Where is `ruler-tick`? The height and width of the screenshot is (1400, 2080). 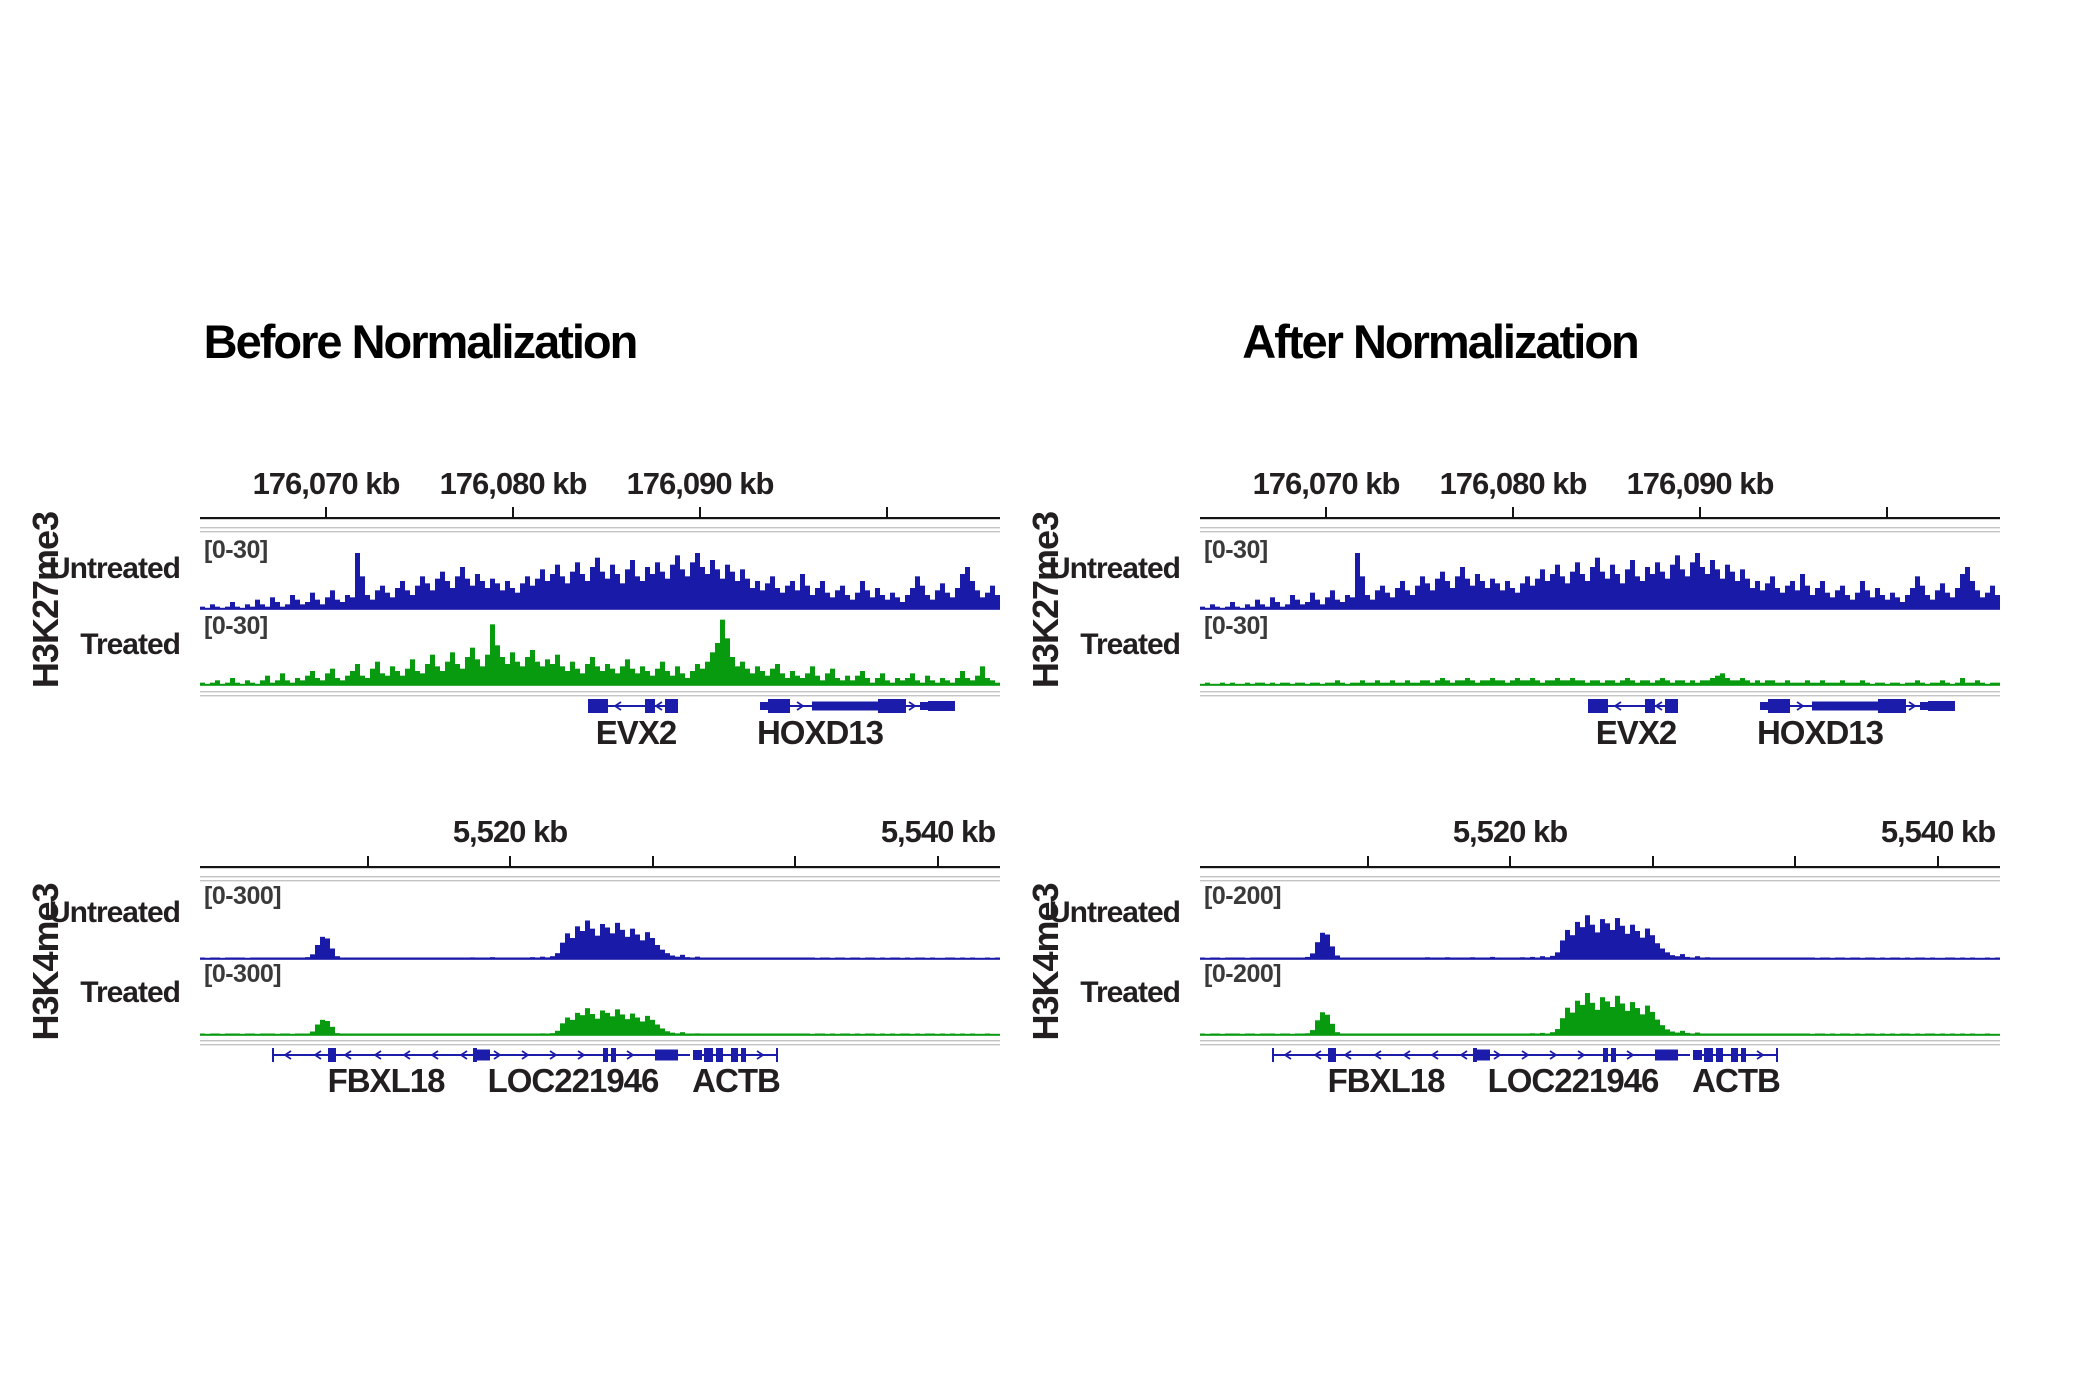
ruler-tick is located at coordinates (1653, 861).